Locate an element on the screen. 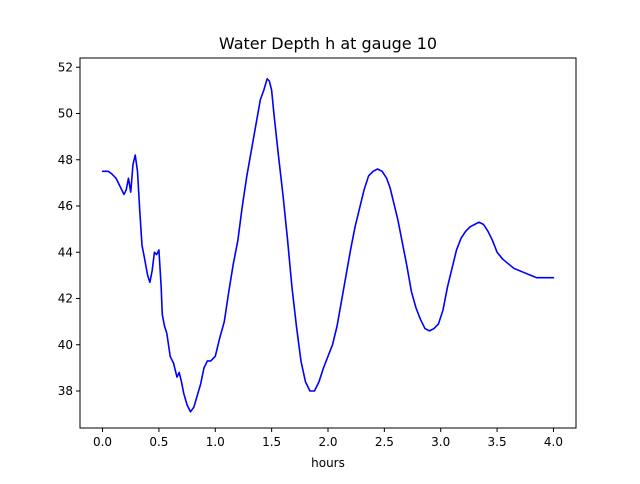 The image size is (640, 484). x-tick-label: 1.0 is located at coordinates (215, 442).